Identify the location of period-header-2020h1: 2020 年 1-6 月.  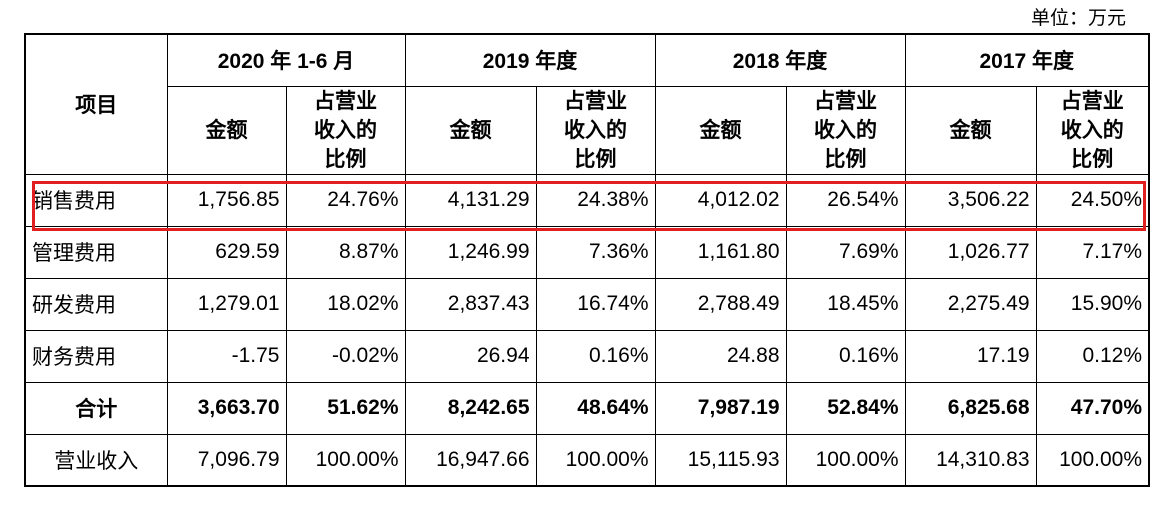
(286, 60).